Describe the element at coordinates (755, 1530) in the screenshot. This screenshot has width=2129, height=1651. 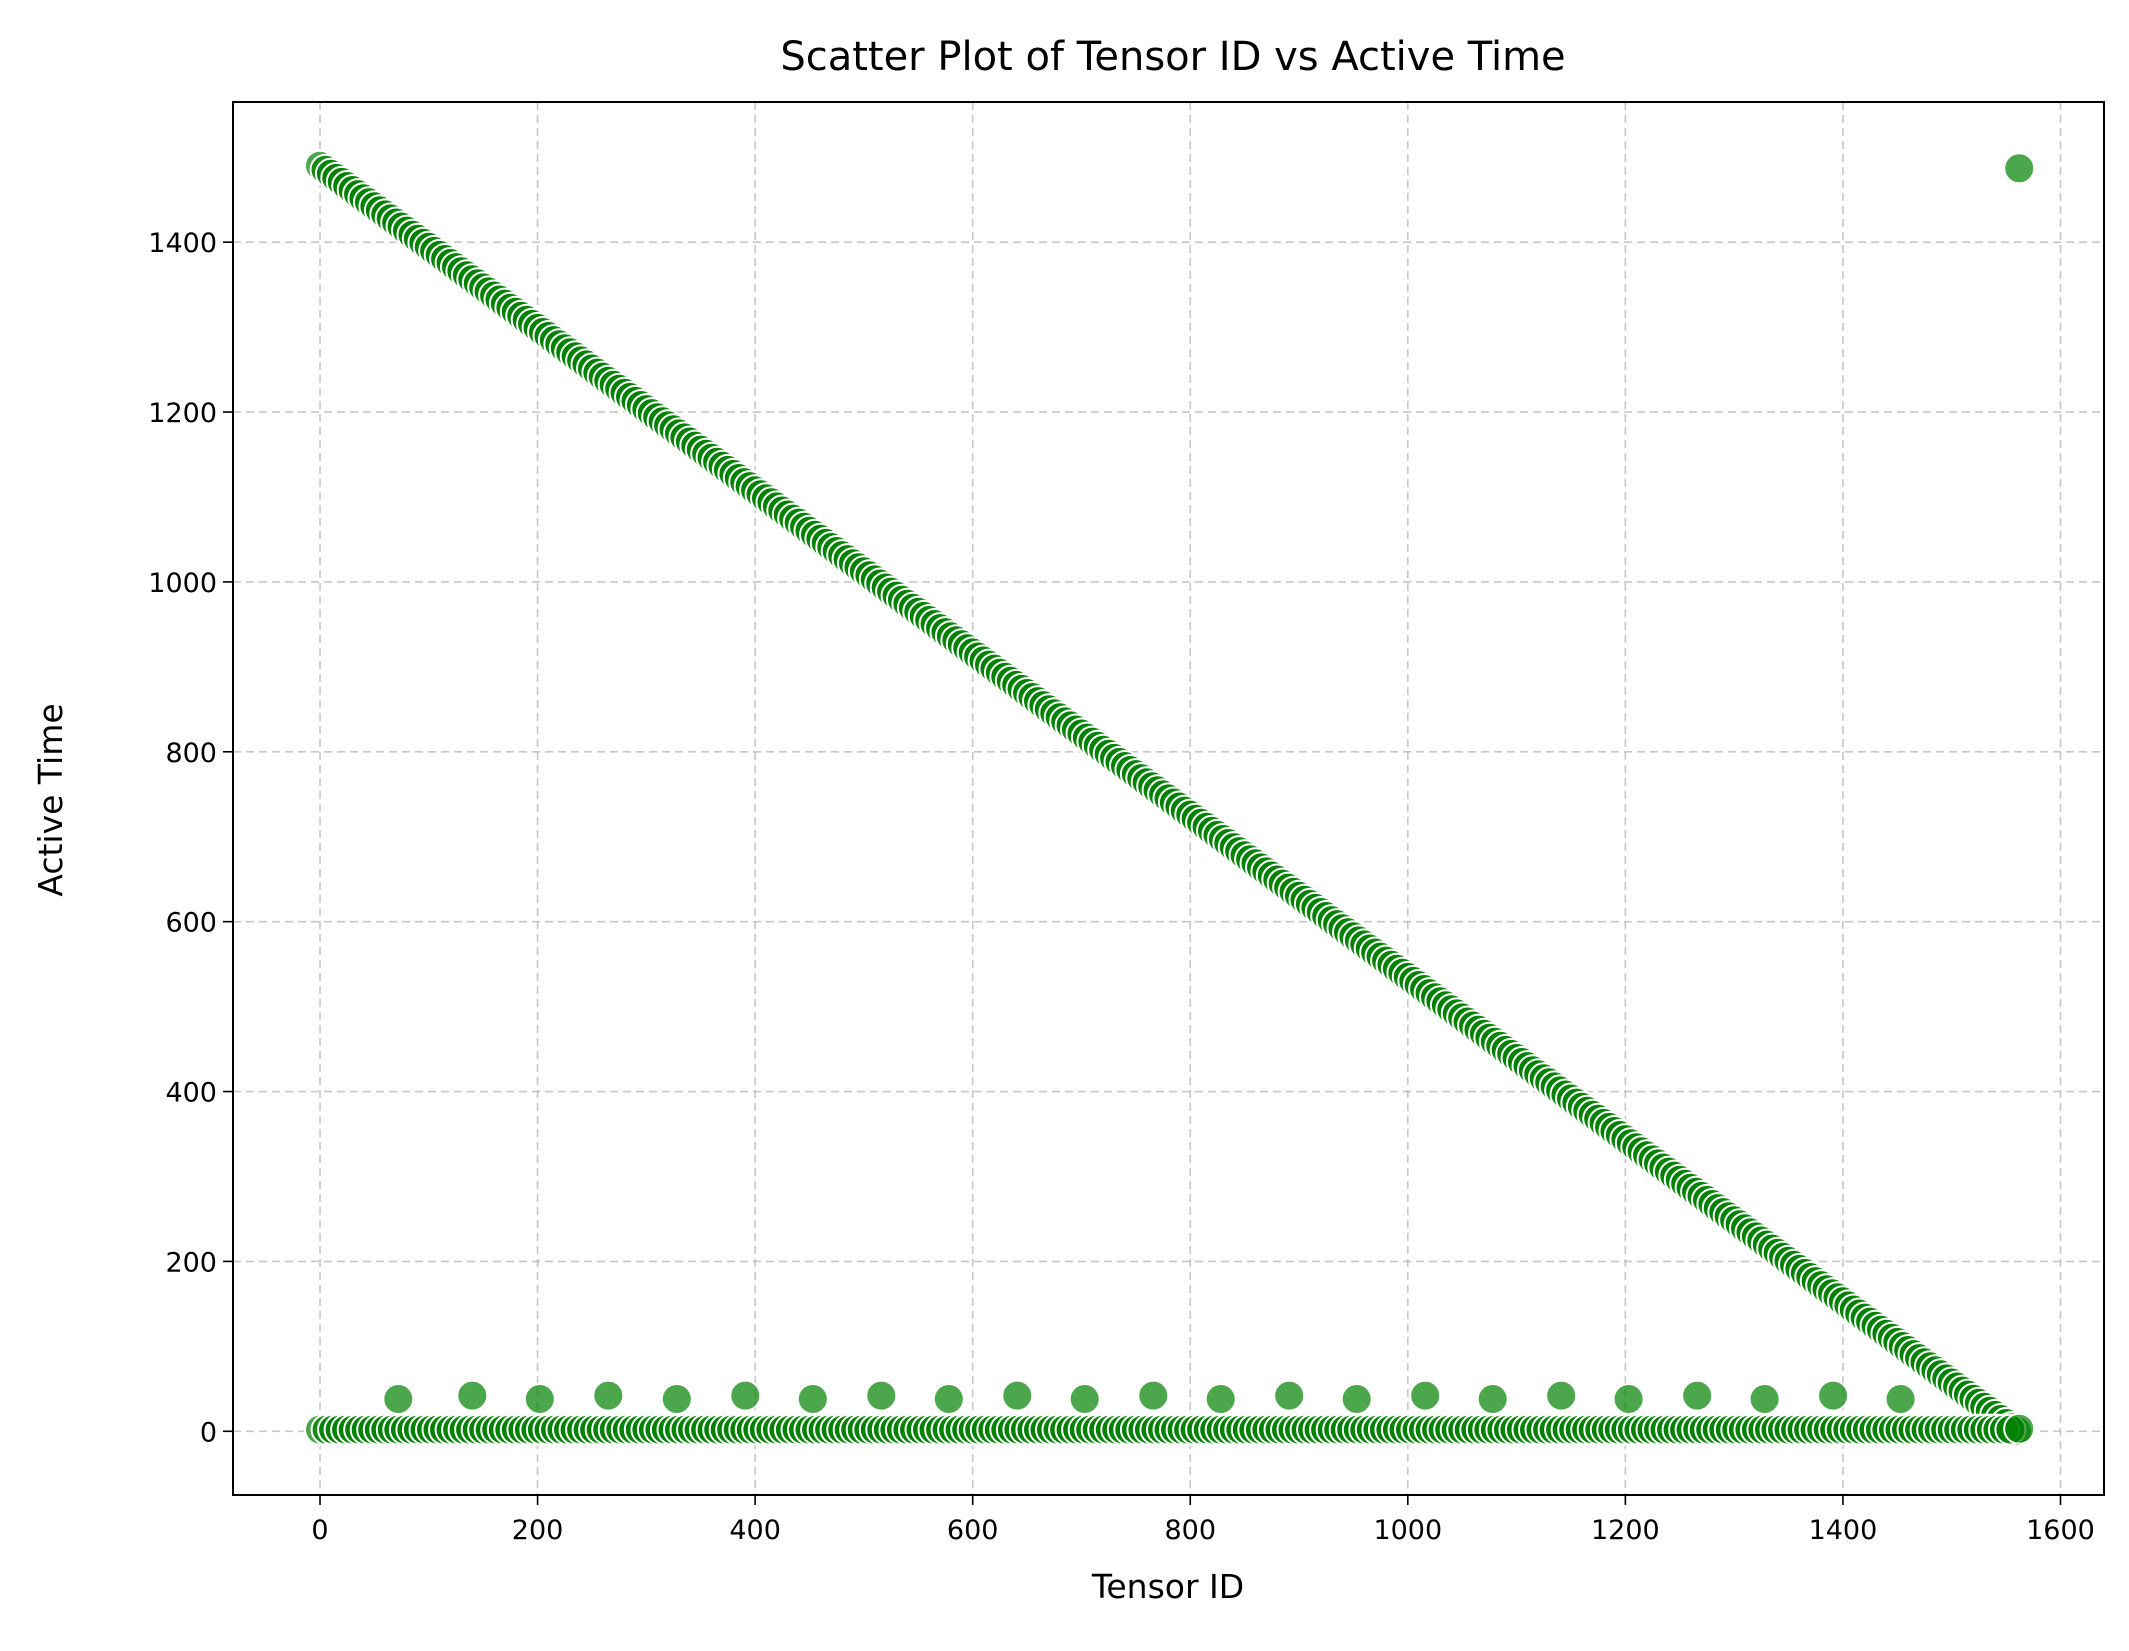
I see `x-tick-label: 400` at that location.